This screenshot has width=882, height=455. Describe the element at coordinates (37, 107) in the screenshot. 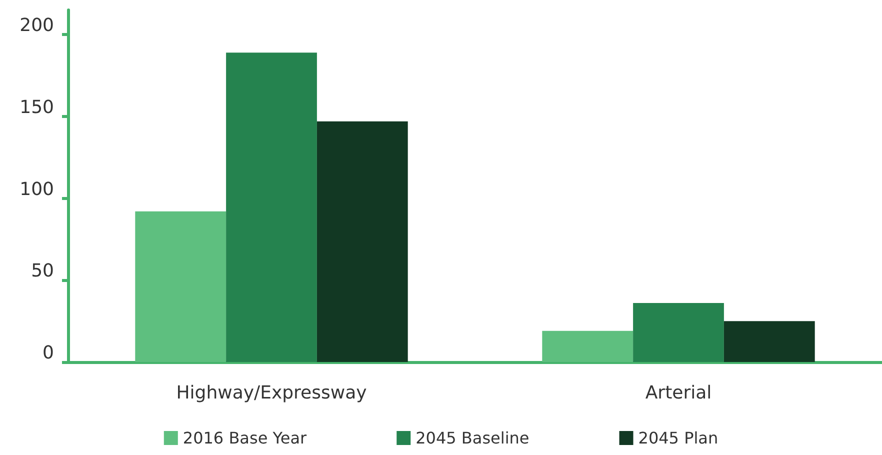

I see `y-tick-label: 150` at that location.